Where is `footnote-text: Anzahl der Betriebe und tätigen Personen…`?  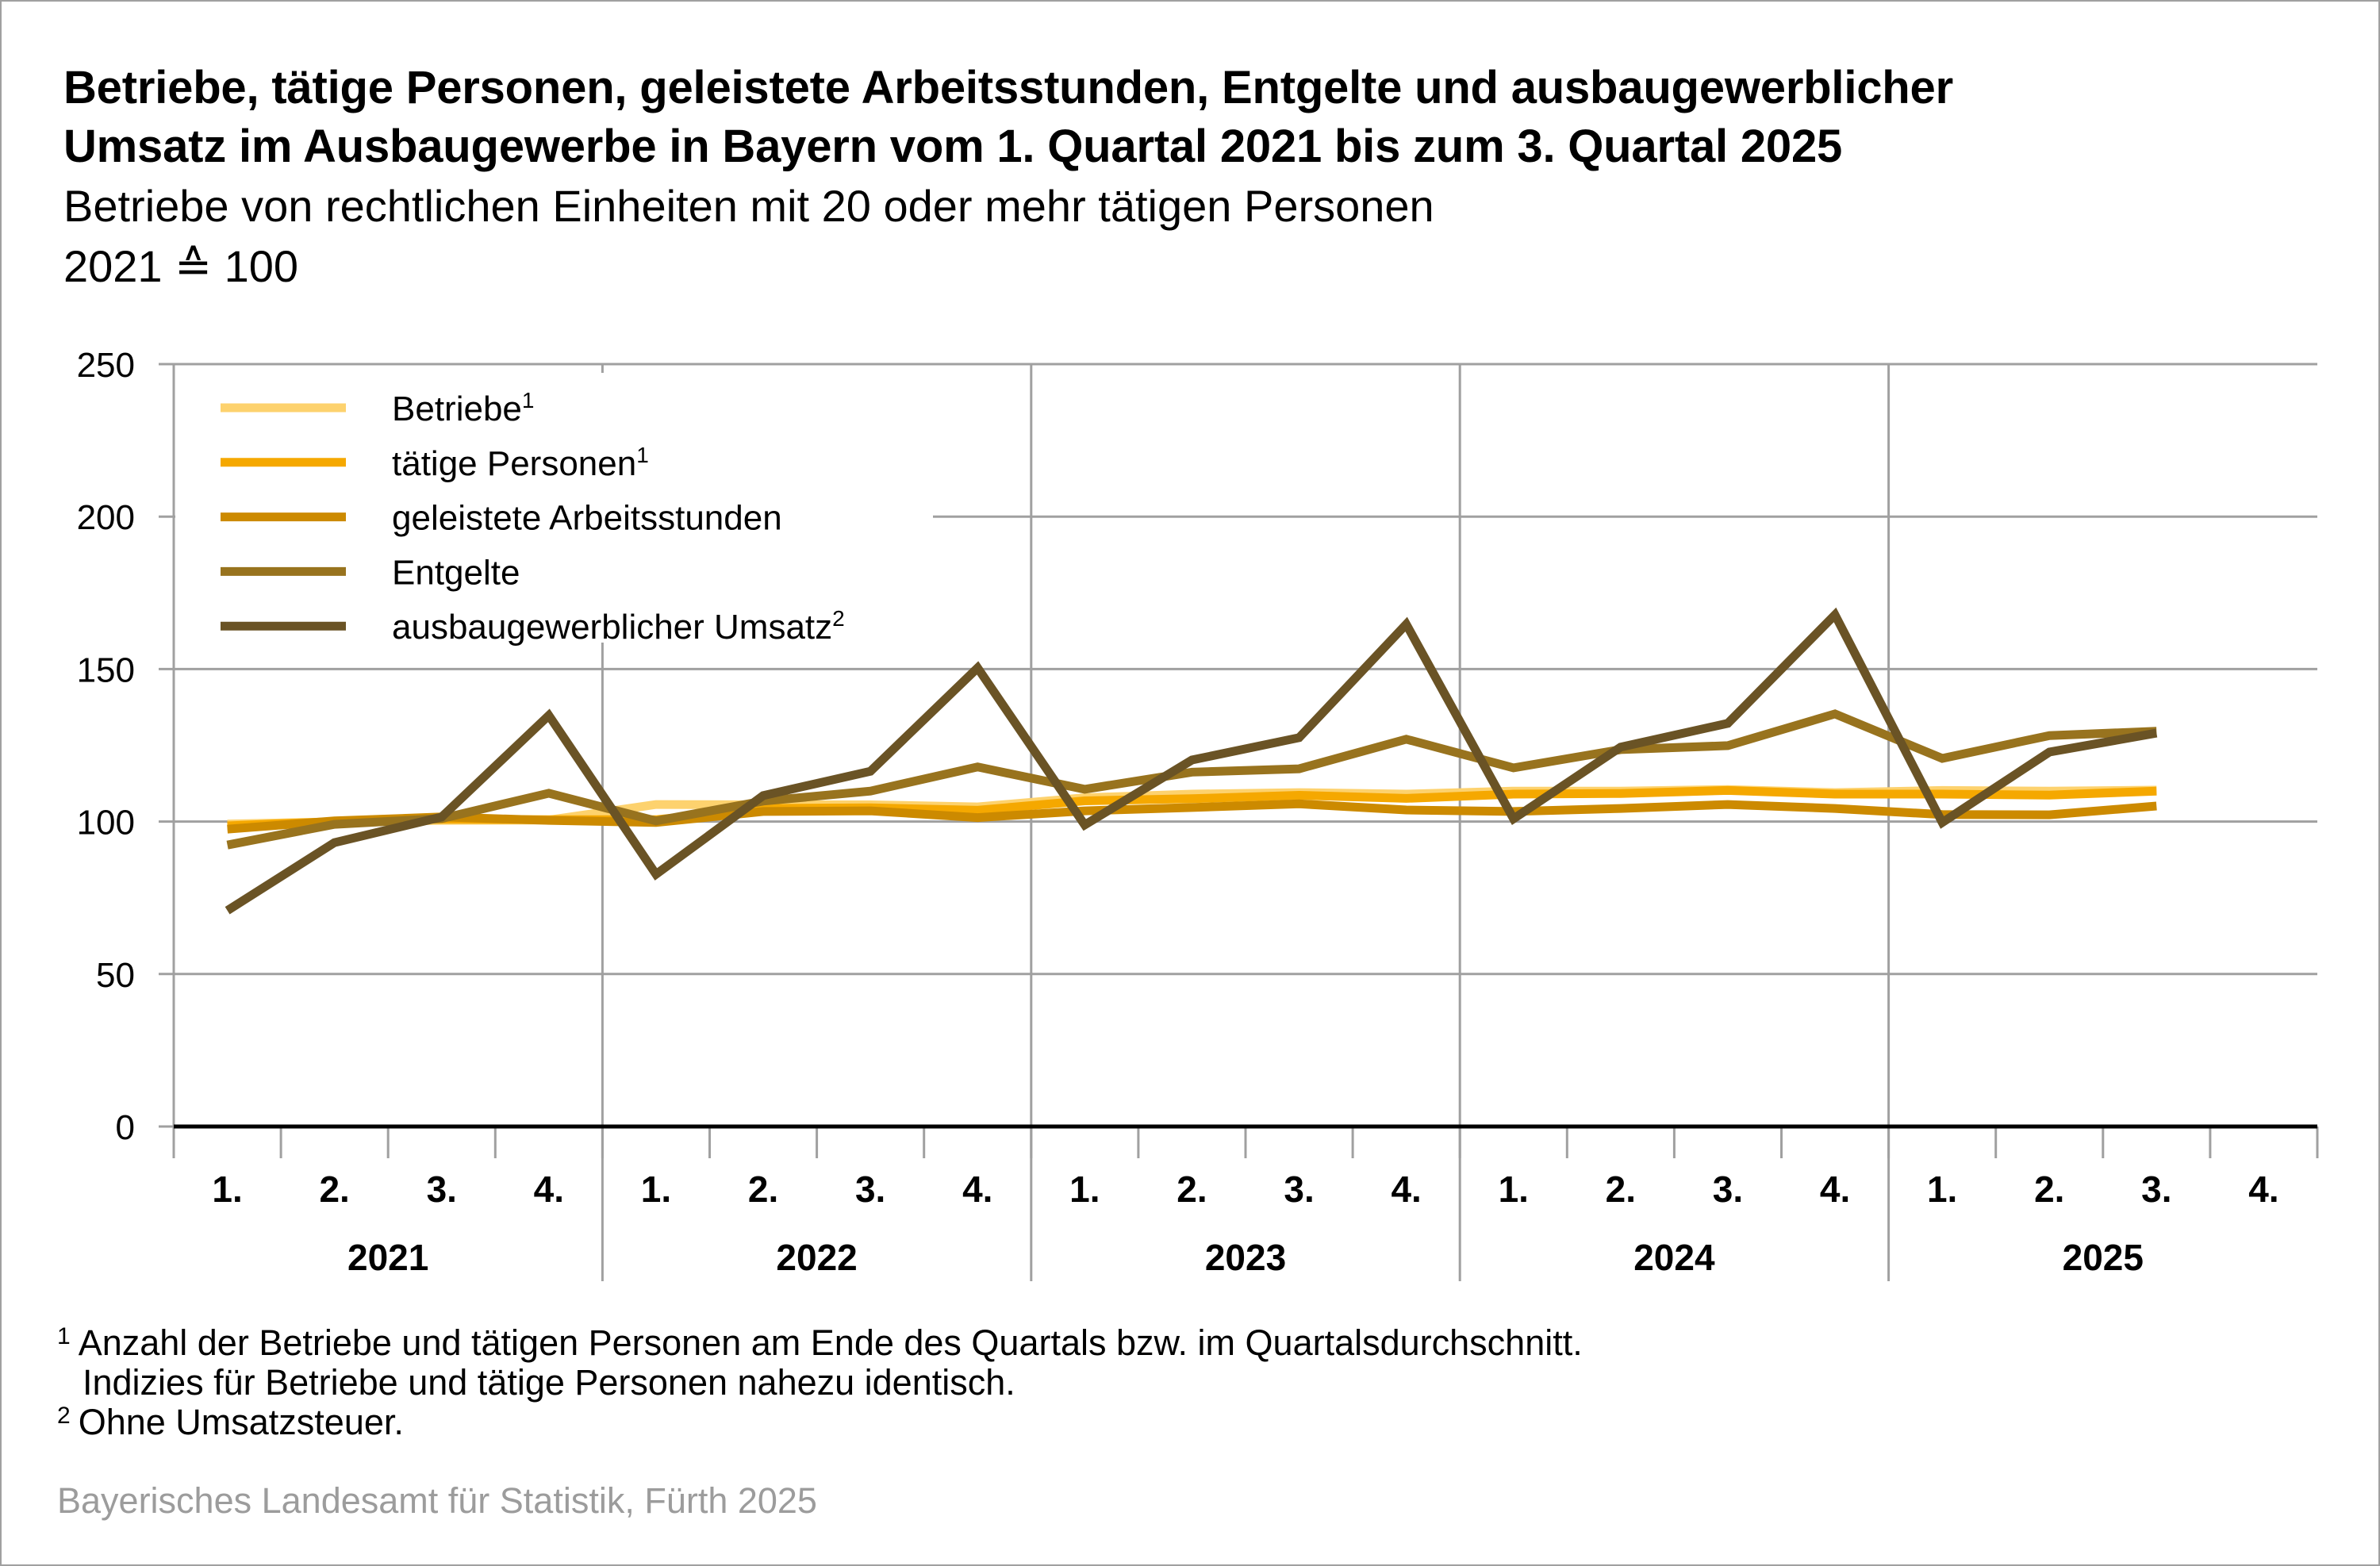 footnote-text: Anzahl der Betriebe und tätigen Personen… is located at coordinates (830, 1342).